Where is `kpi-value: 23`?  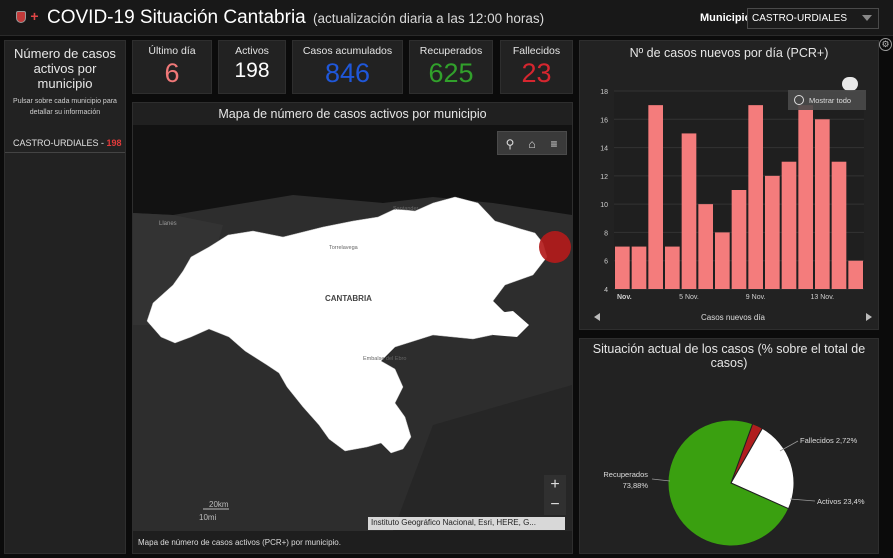
kpi-value: 23 is located at coordinates (536, 73).